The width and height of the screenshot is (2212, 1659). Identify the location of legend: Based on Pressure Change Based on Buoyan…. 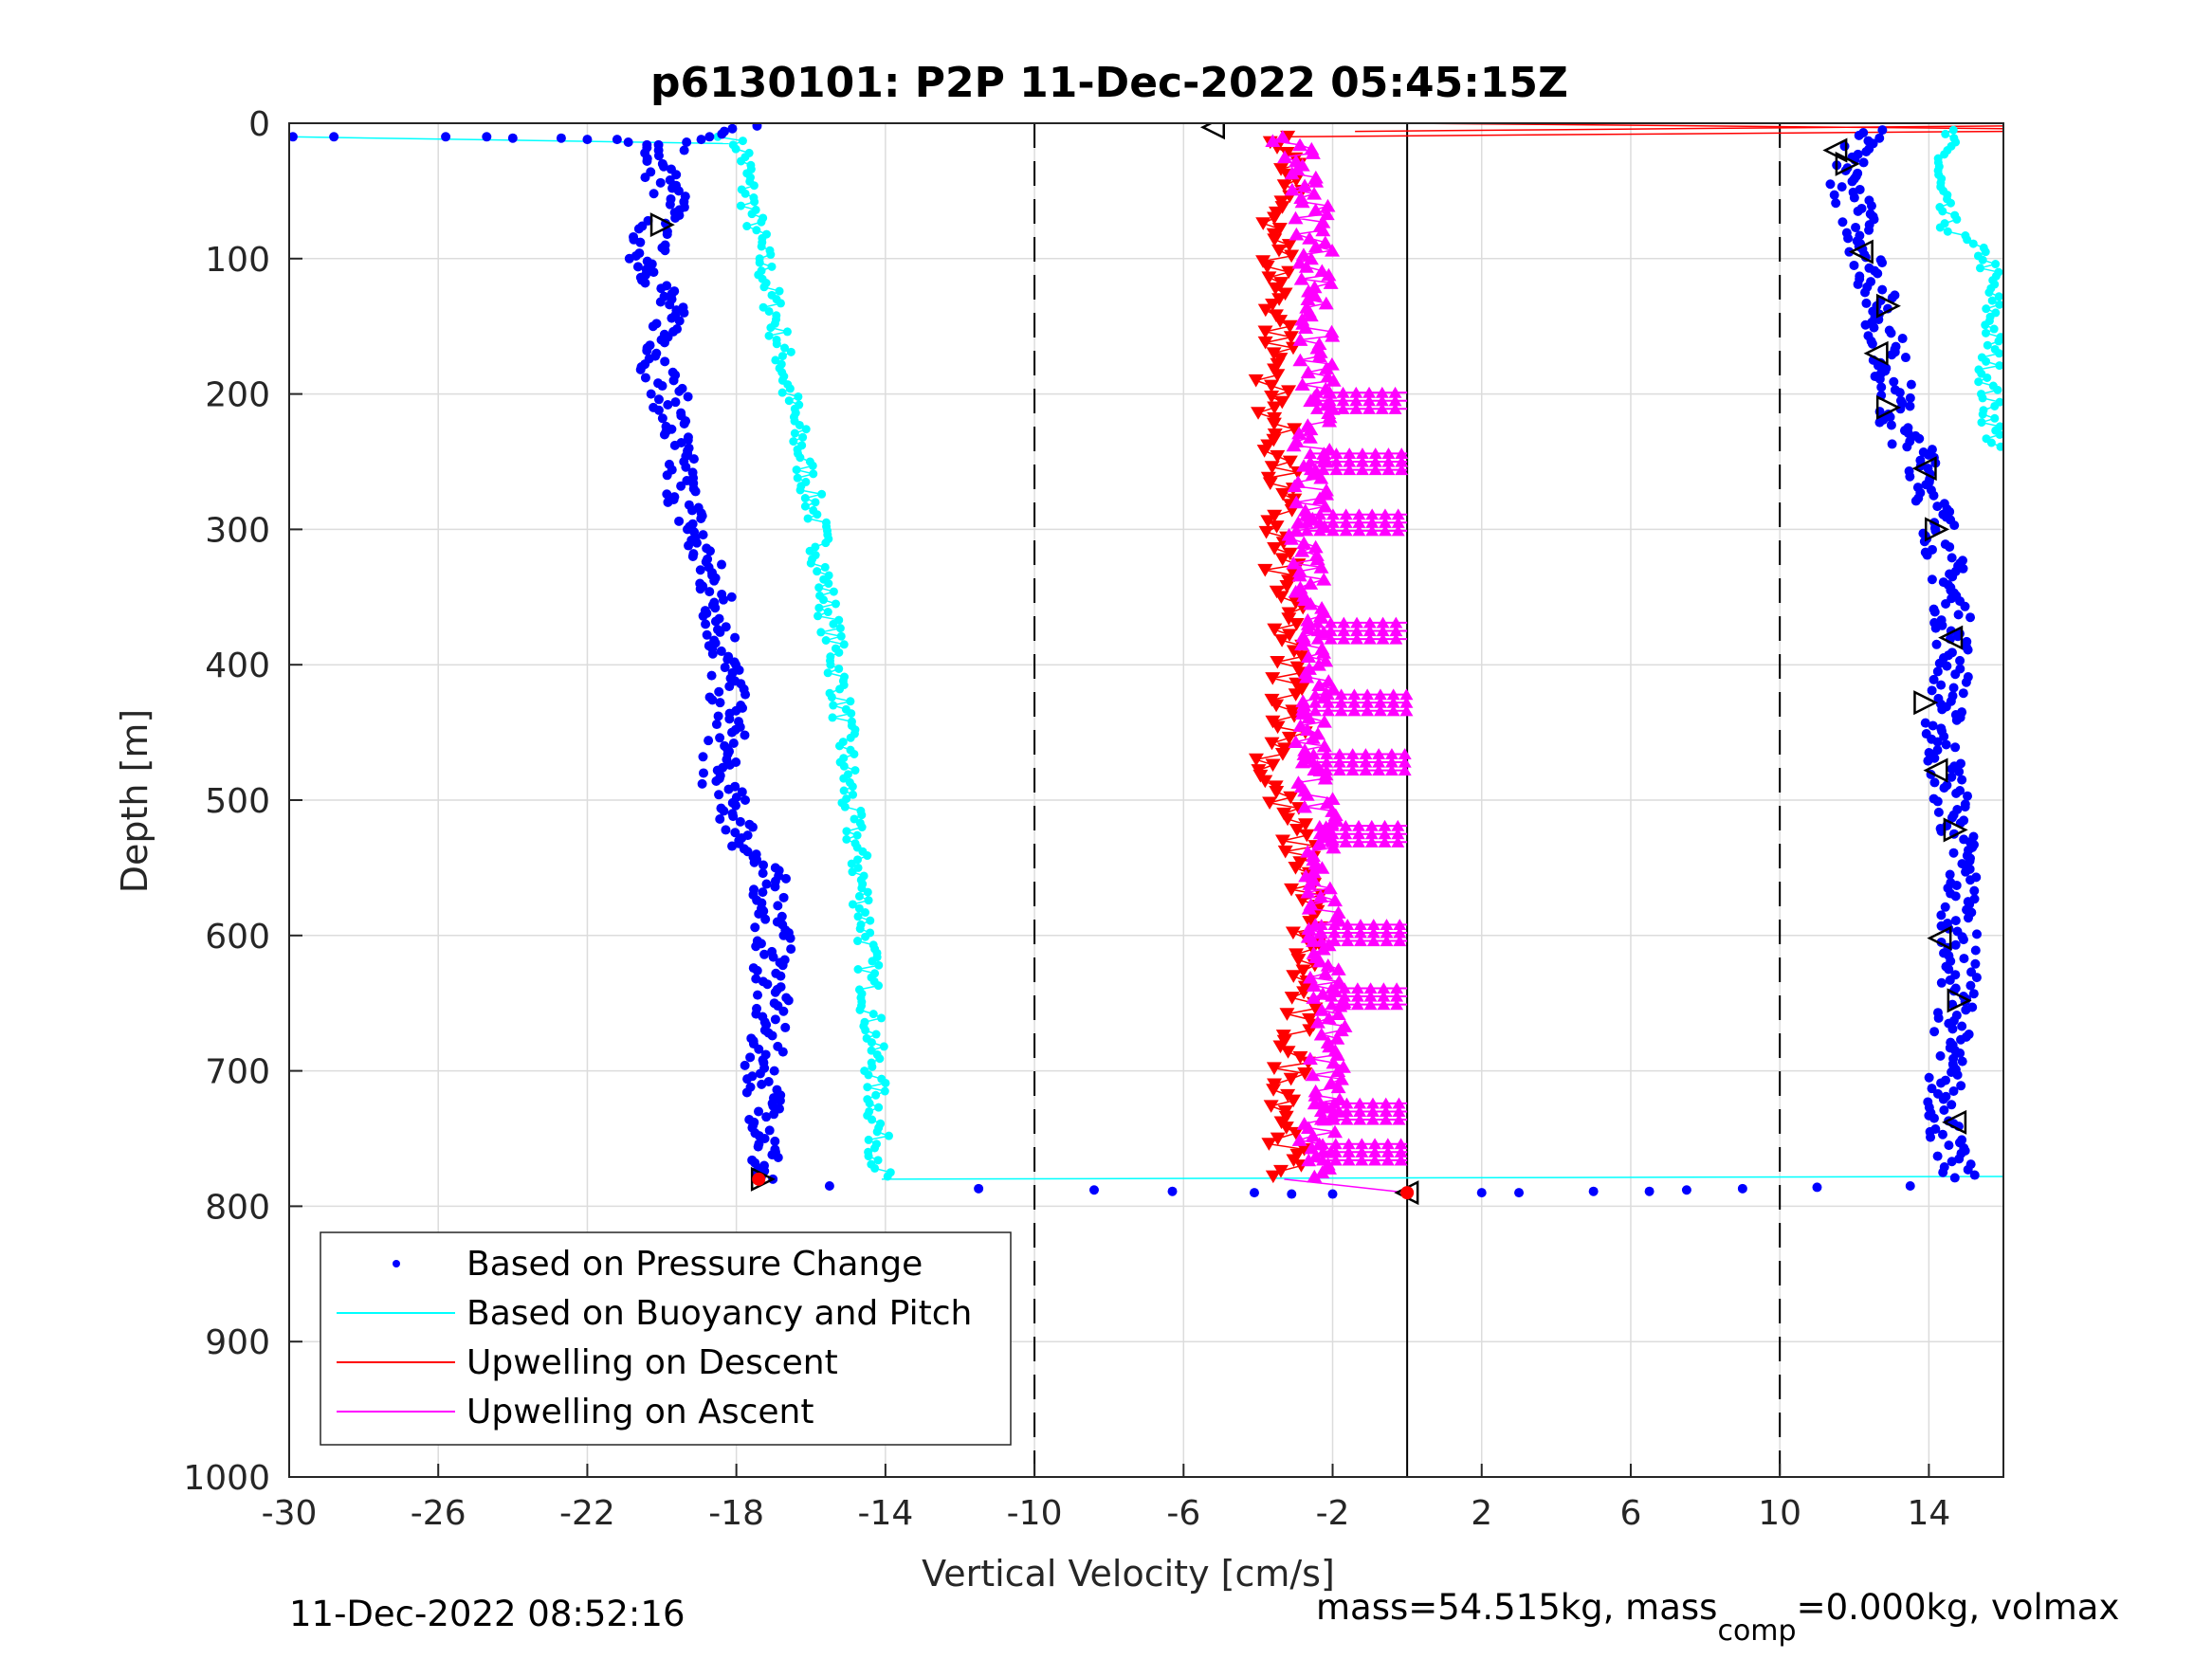
(666, 1338).